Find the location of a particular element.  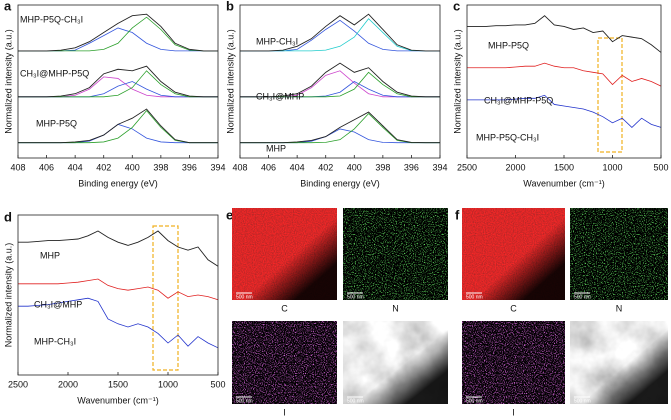

panel-label: f is located at coordinates (457, 214).